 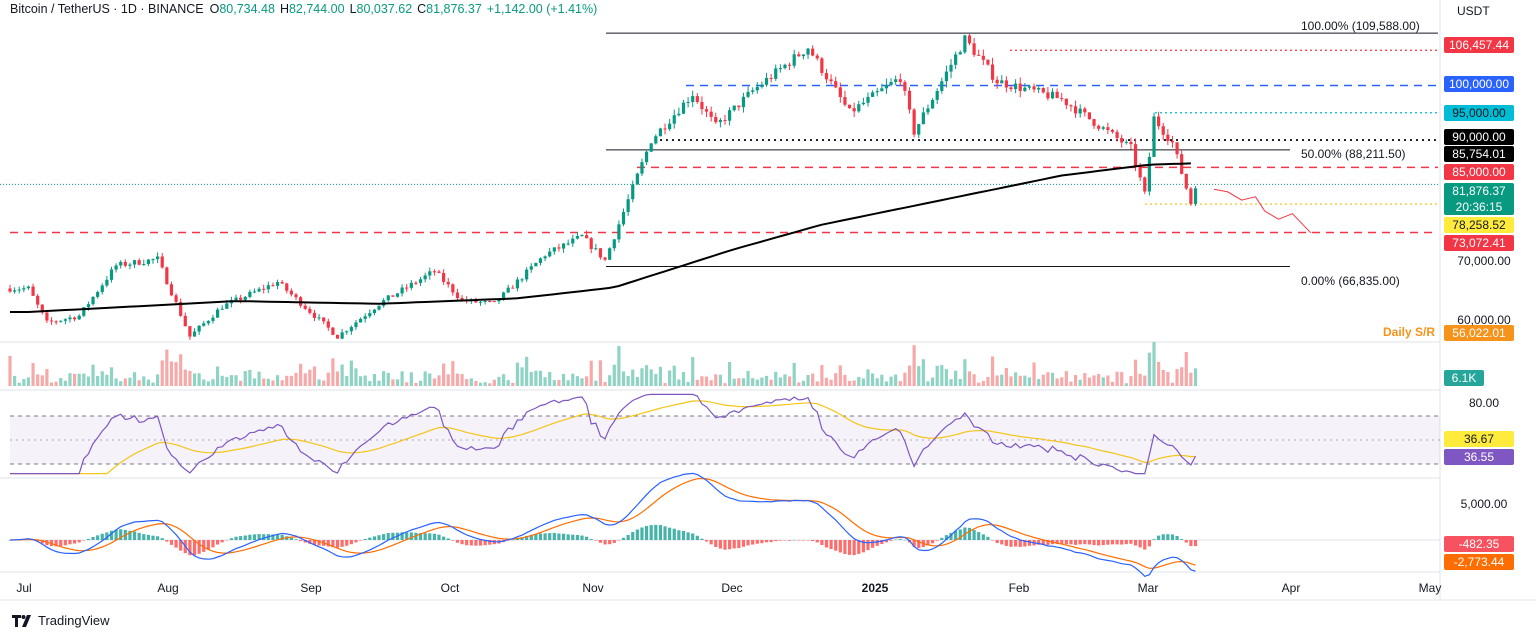 What do you see at coordinates (107, 9) in the screenshot?
I see `symbol-title: Bitcoin / TetherUS · 1D · BINANCE` at bounding box center [107, 9].